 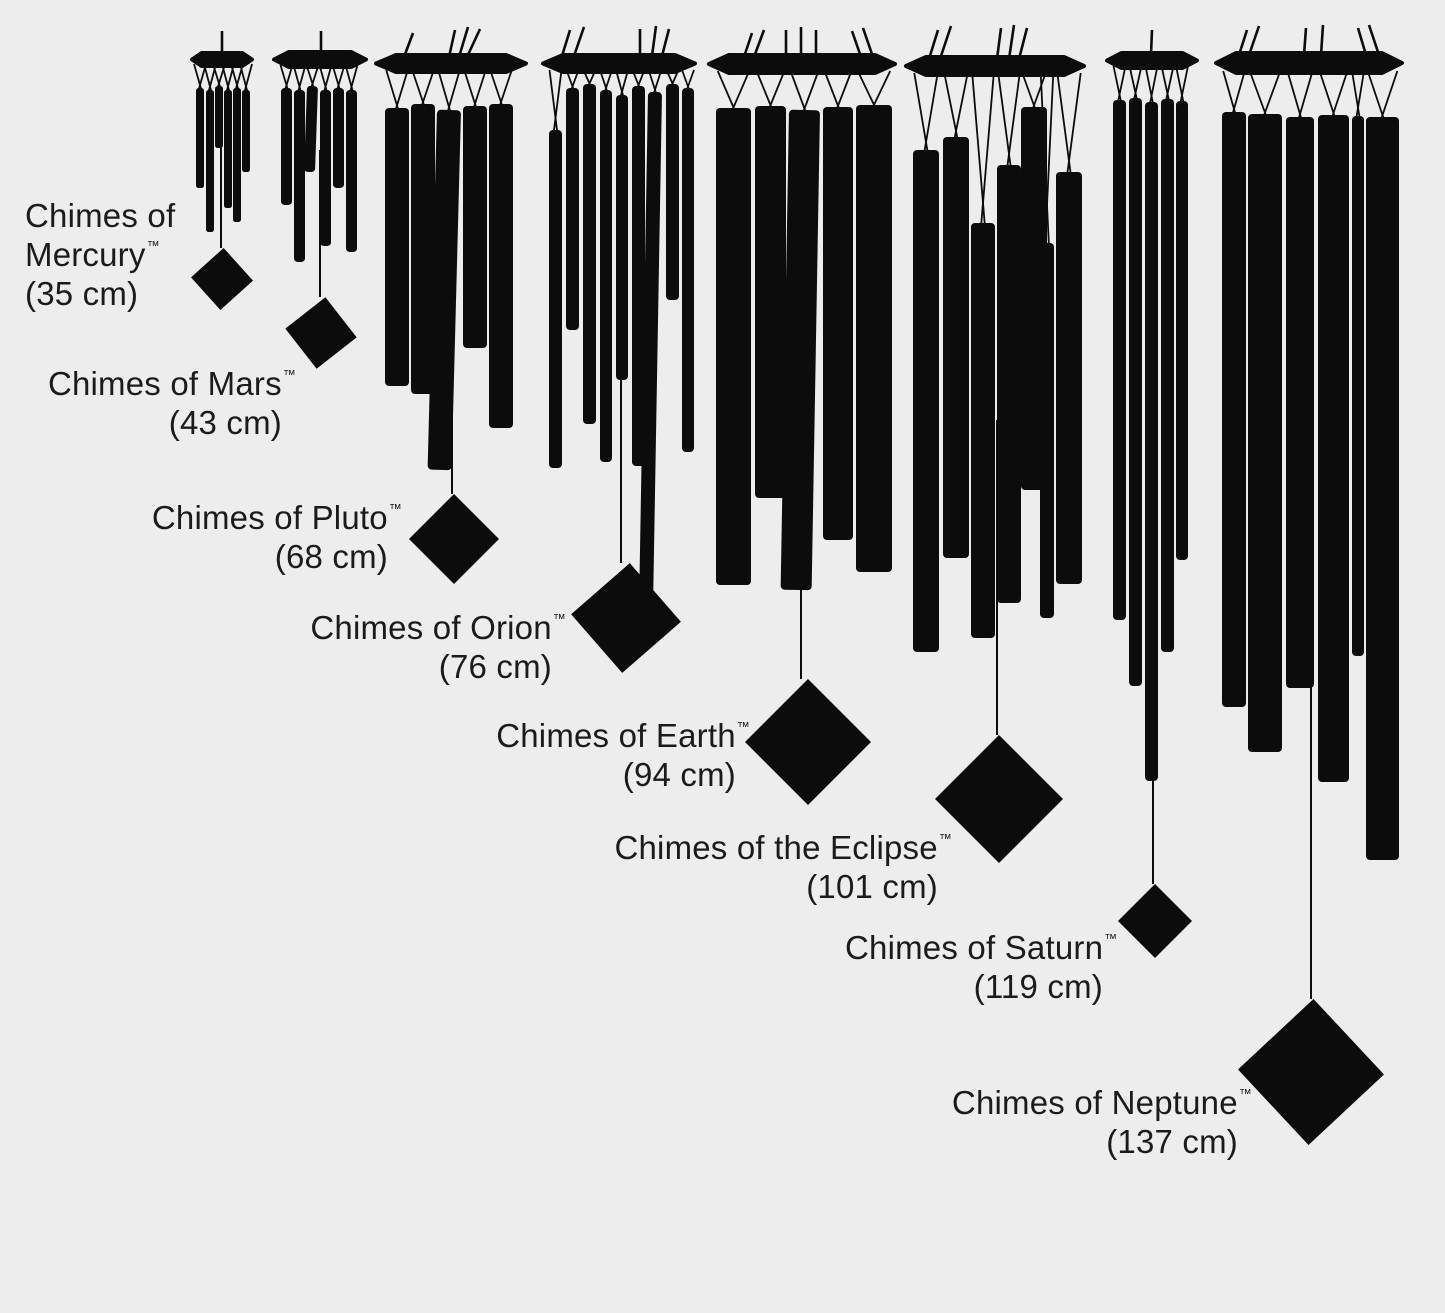 I want to click on chime-saturn, so click(x=1152, y=493).